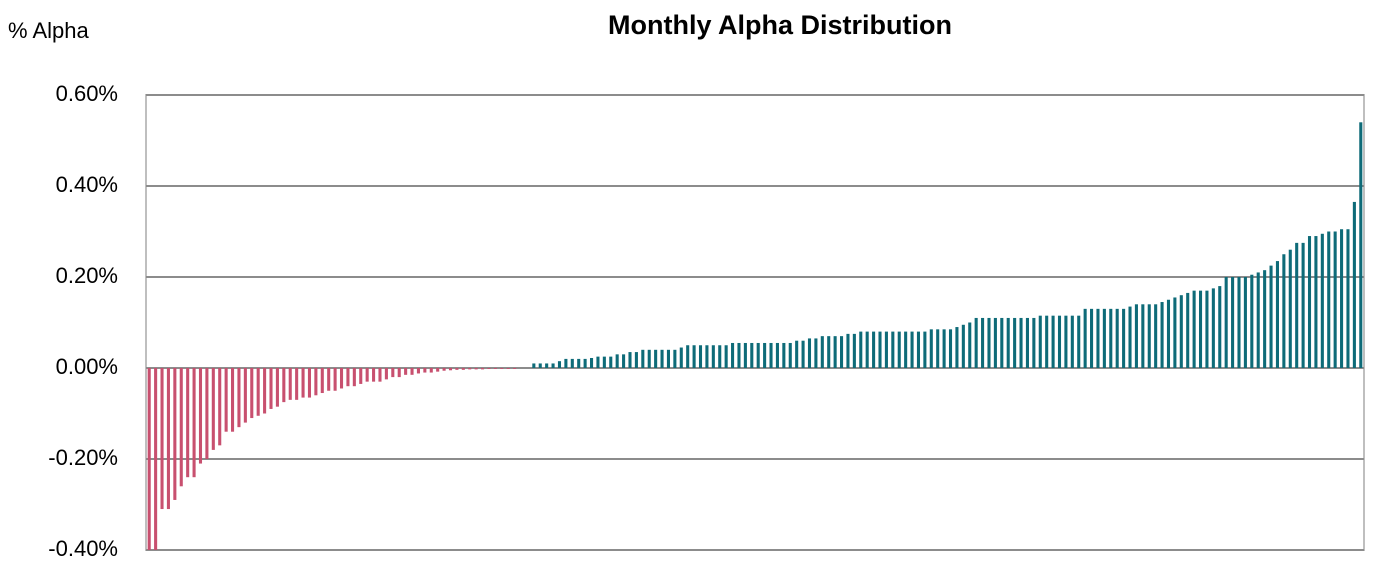 The height and width of the screenshot is (563, 1375). Describe the element at coordinates (87, 93) in the screenshot. I see `y-tick-label: 0.60%` at that location.